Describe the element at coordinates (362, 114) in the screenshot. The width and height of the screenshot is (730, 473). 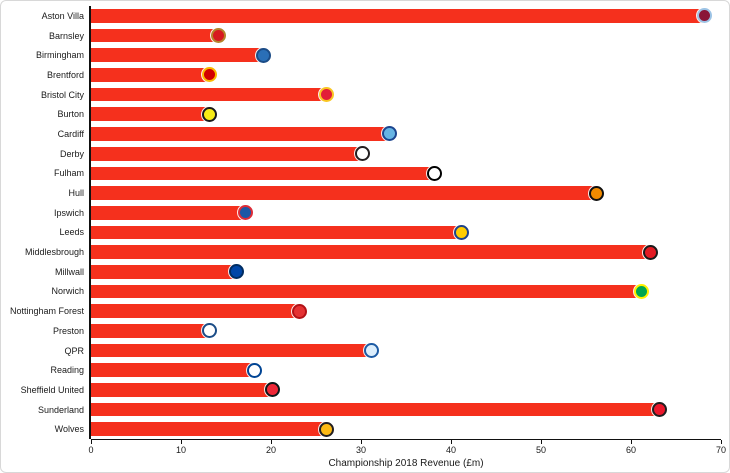
I see `chart-row: Burton` at that location.